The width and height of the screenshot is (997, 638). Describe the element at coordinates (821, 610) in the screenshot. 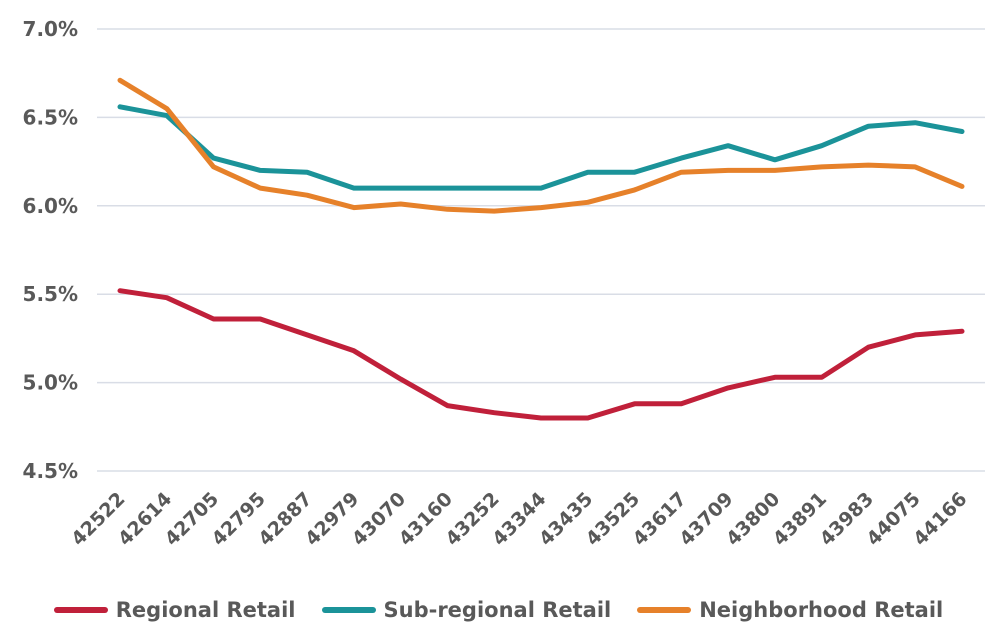

I see `legend-label: Neighborhood Retail` at that location.